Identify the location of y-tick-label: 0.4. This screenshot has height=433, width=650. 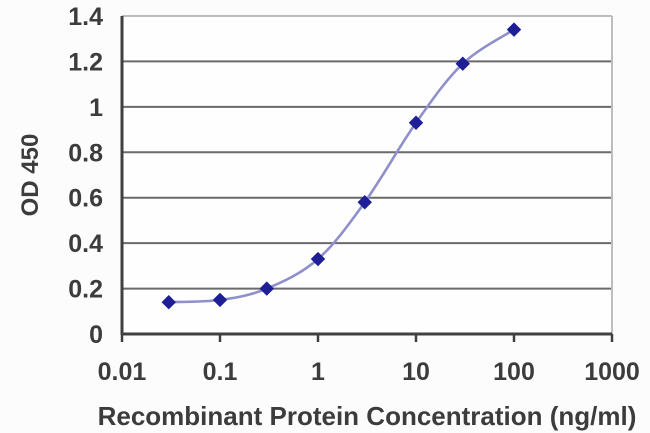
(85, 244).